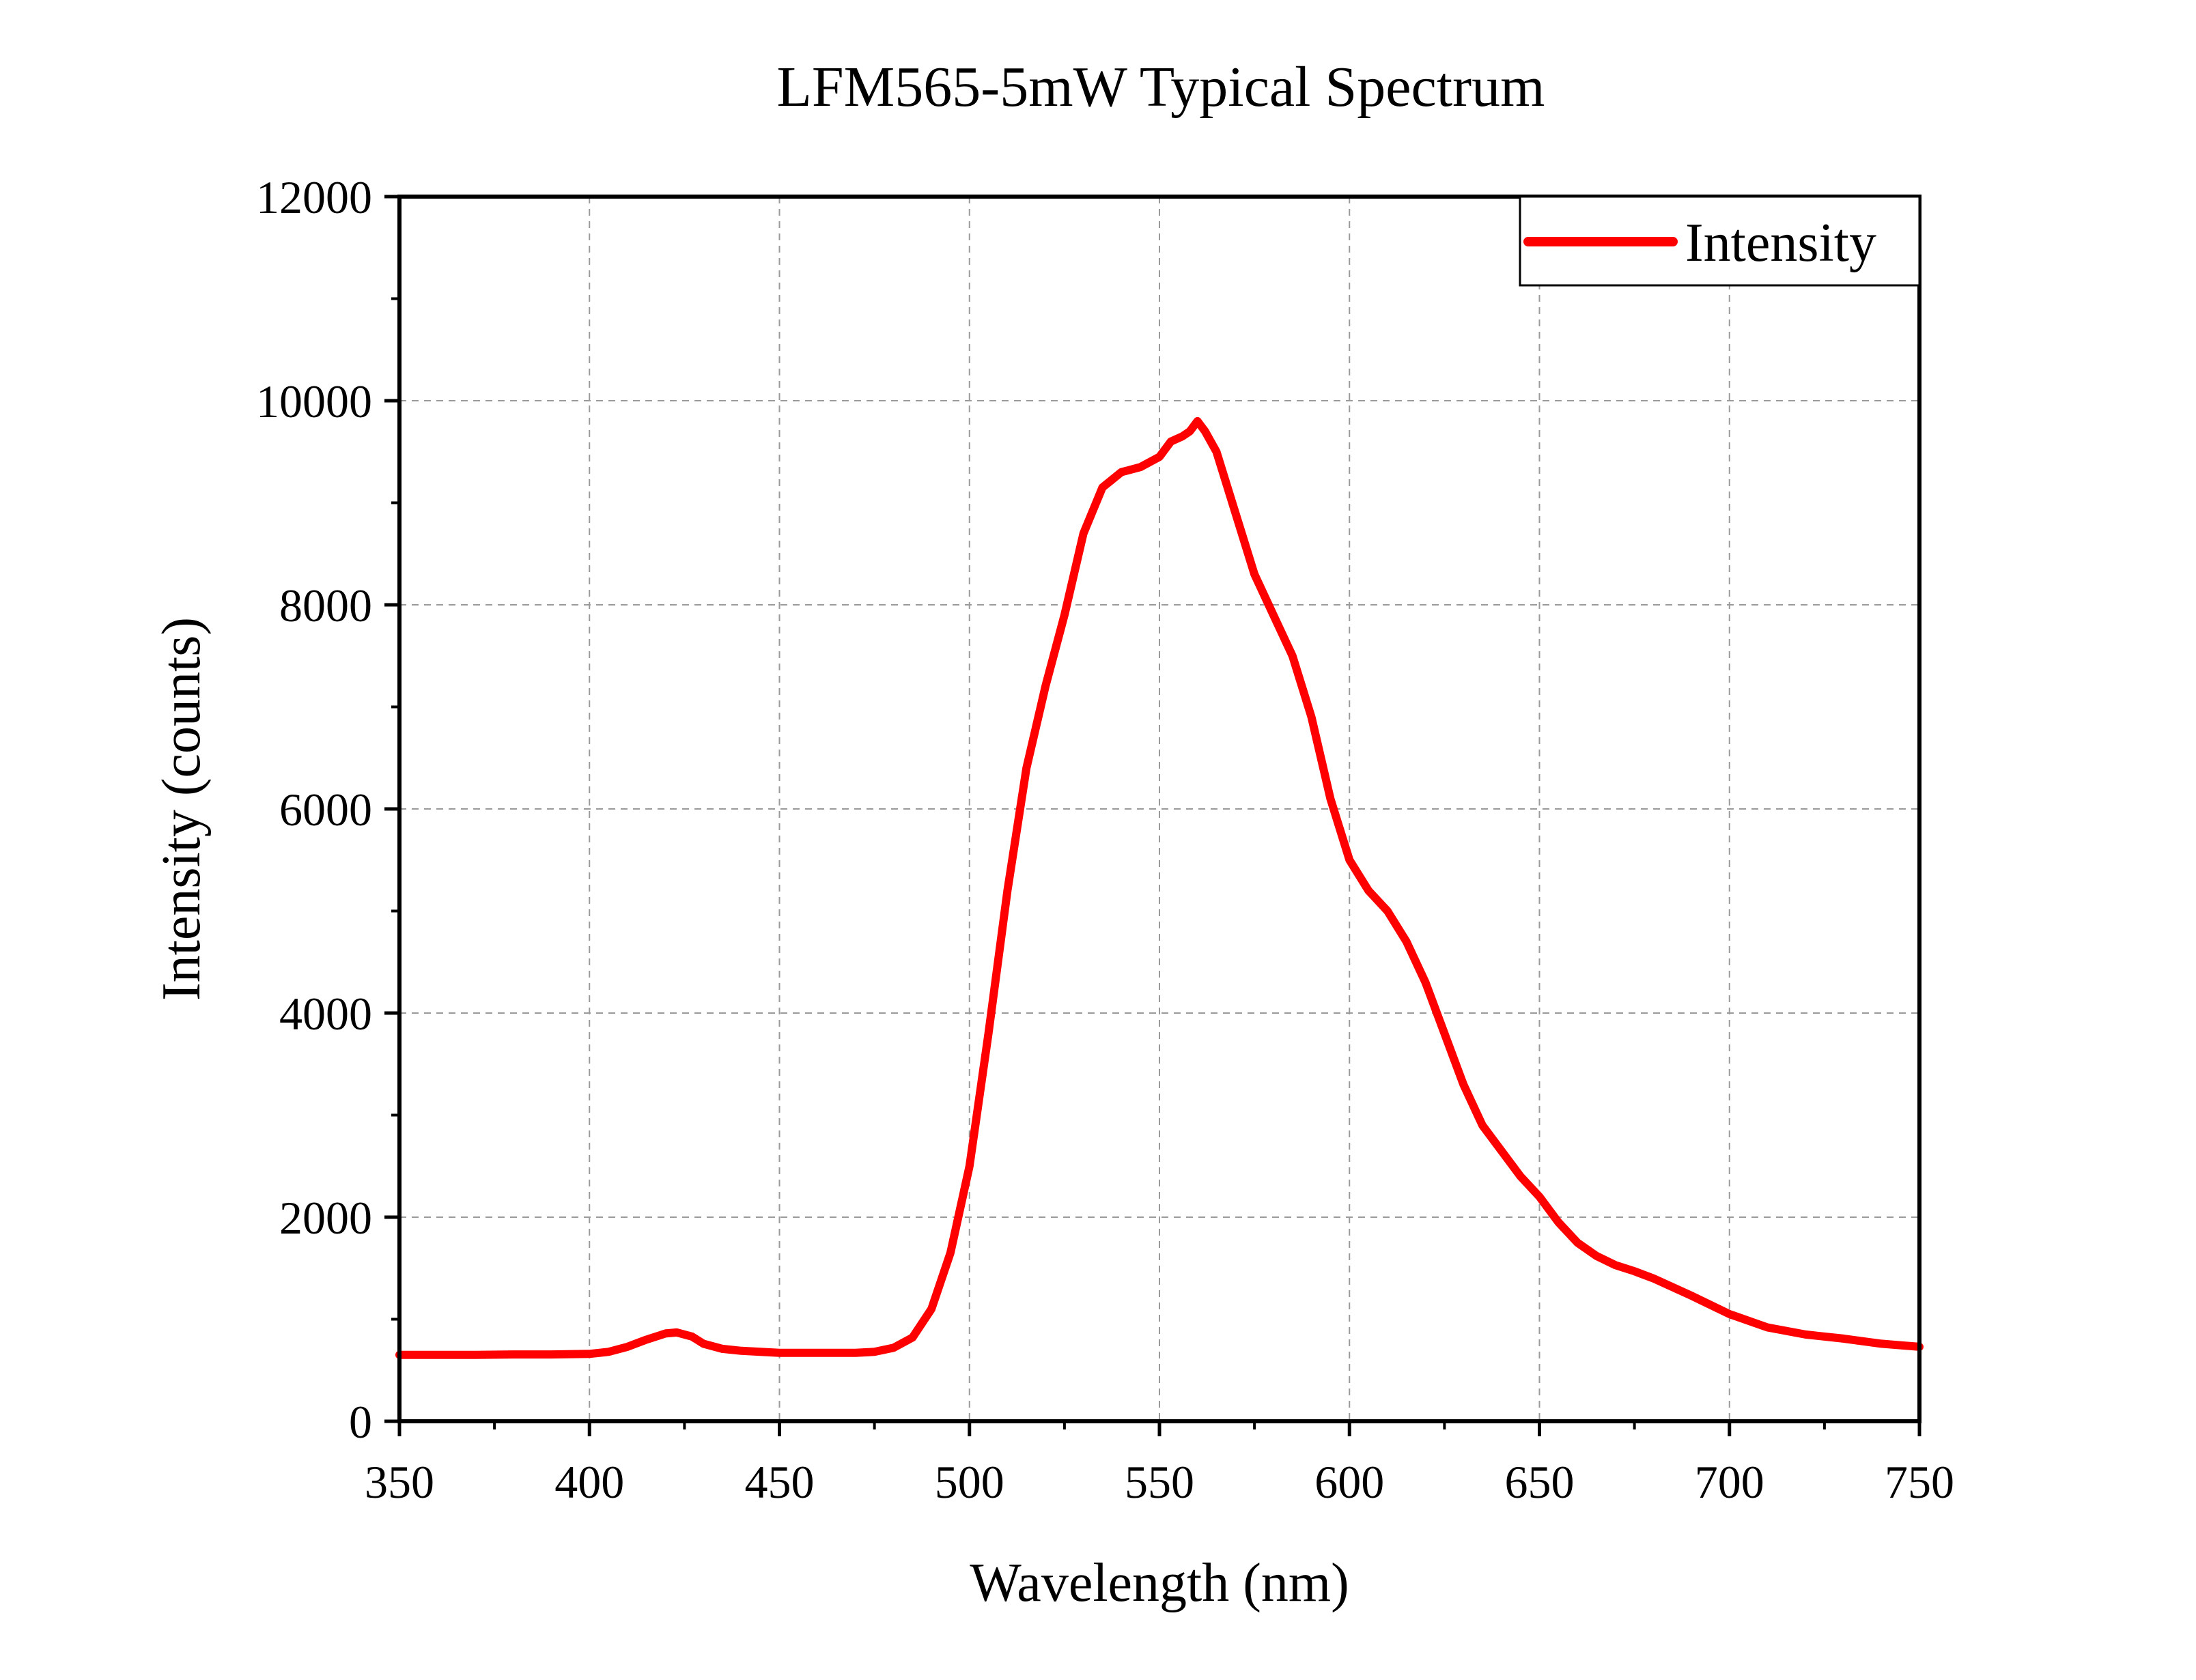 This screenshot has width=2196, height=1680. I want to click on x-tick-label: 450, so click(780, 1482).